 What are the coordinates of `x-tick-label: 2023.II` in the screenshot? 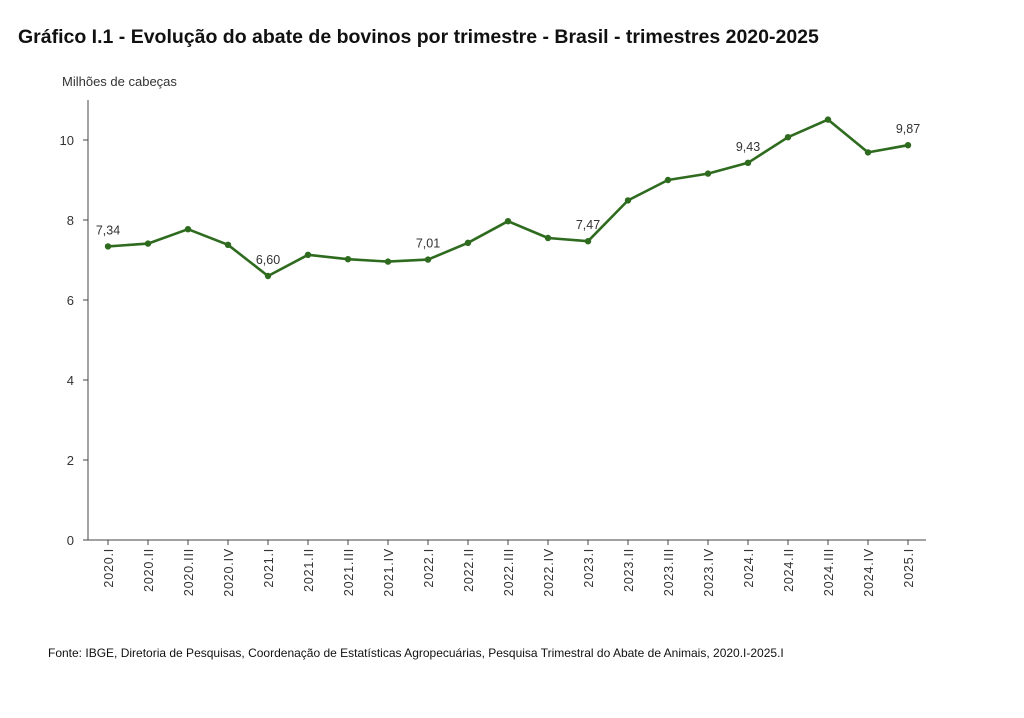 It's located at (629, 570).